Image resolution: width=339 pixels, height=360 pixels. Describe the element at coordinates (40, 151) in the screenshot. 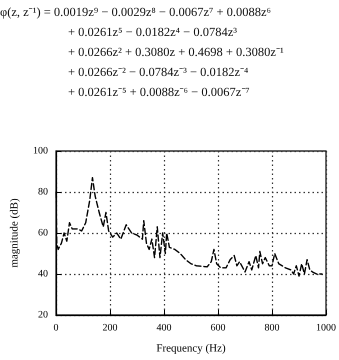

I see `y-tick-label: 100` at that location.